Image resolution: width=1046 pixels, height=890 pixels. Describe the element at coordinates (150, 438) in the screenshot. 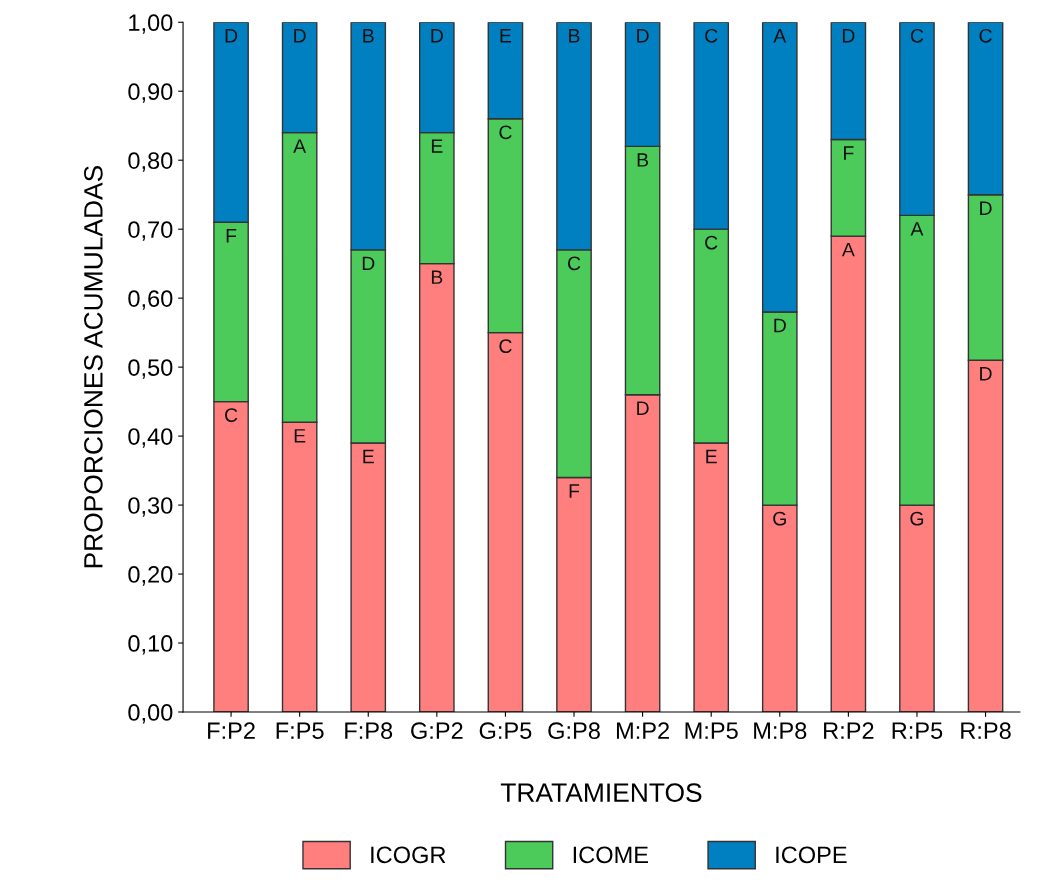

I see `y-tick-label: 0,40` at that location.